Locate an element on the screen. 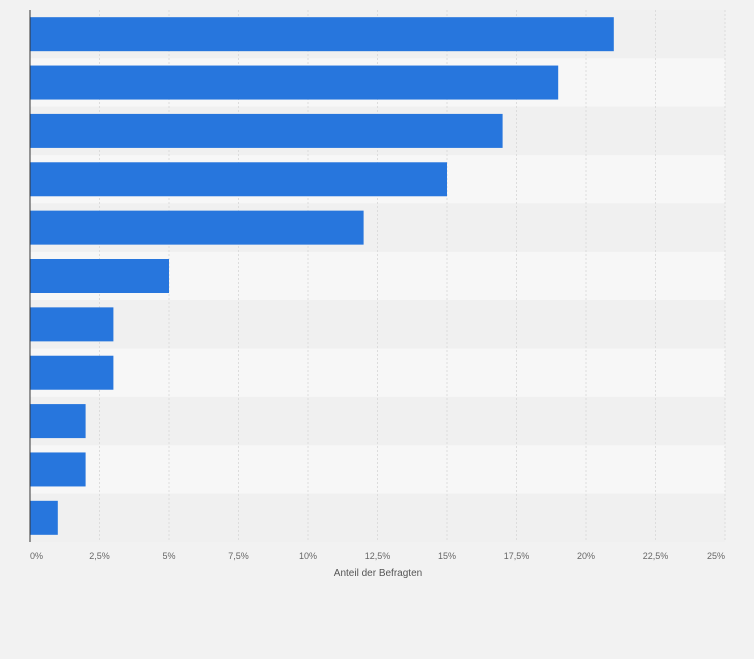 This screenshot has height=659, width=754. x-tick-label: 17,5% is located at coordinates (517, 556).